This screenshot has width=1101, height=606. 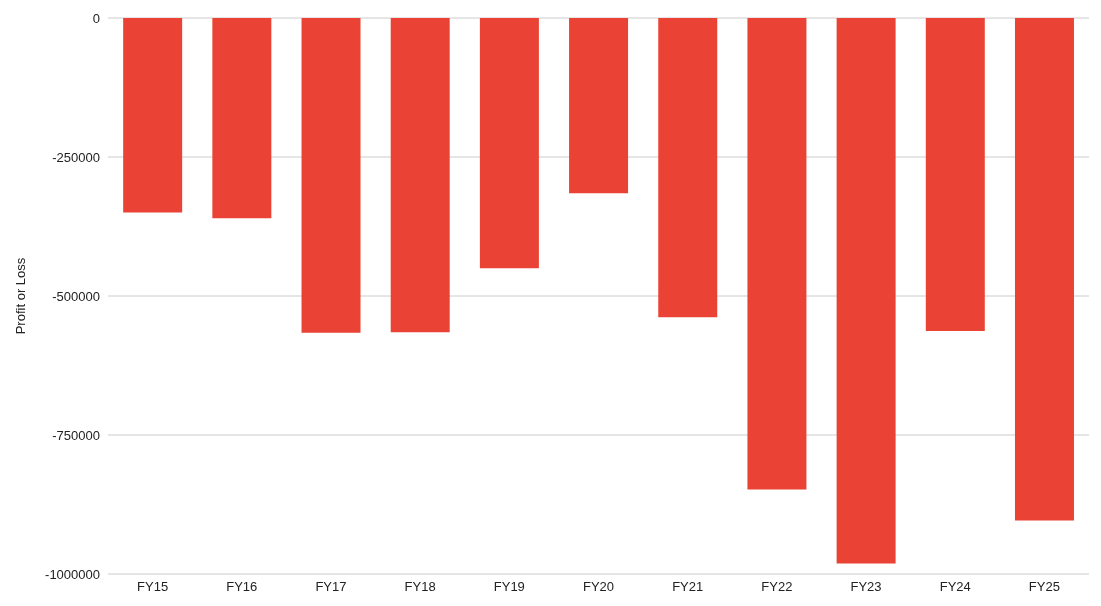 What do you see at coordinates (331, 587) in the screenshot?
I see `x-tick-label: FY17` at bounding box center [331, 587].